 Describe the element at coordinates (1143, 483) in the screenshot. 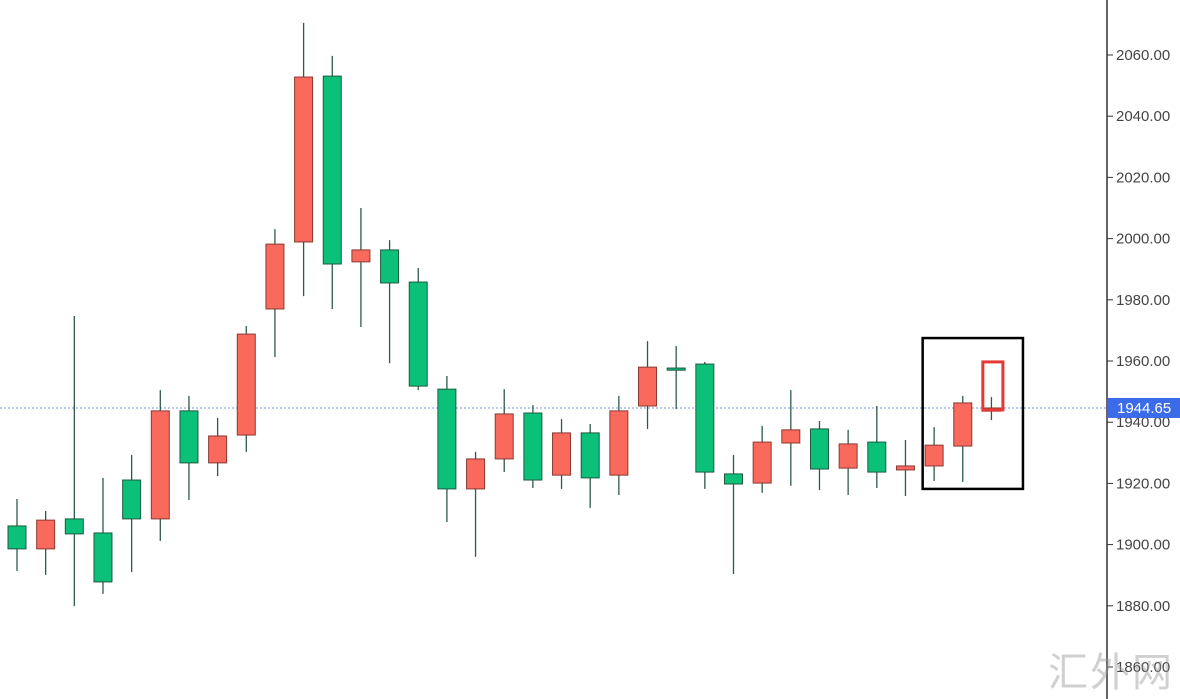

I see `y-tick-label: 1920.00` at that location.